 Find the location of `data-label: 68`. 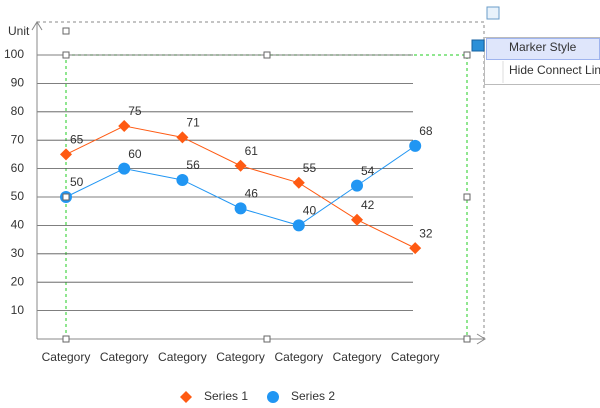

data-label: 68 is located at coordinates (426, 131).